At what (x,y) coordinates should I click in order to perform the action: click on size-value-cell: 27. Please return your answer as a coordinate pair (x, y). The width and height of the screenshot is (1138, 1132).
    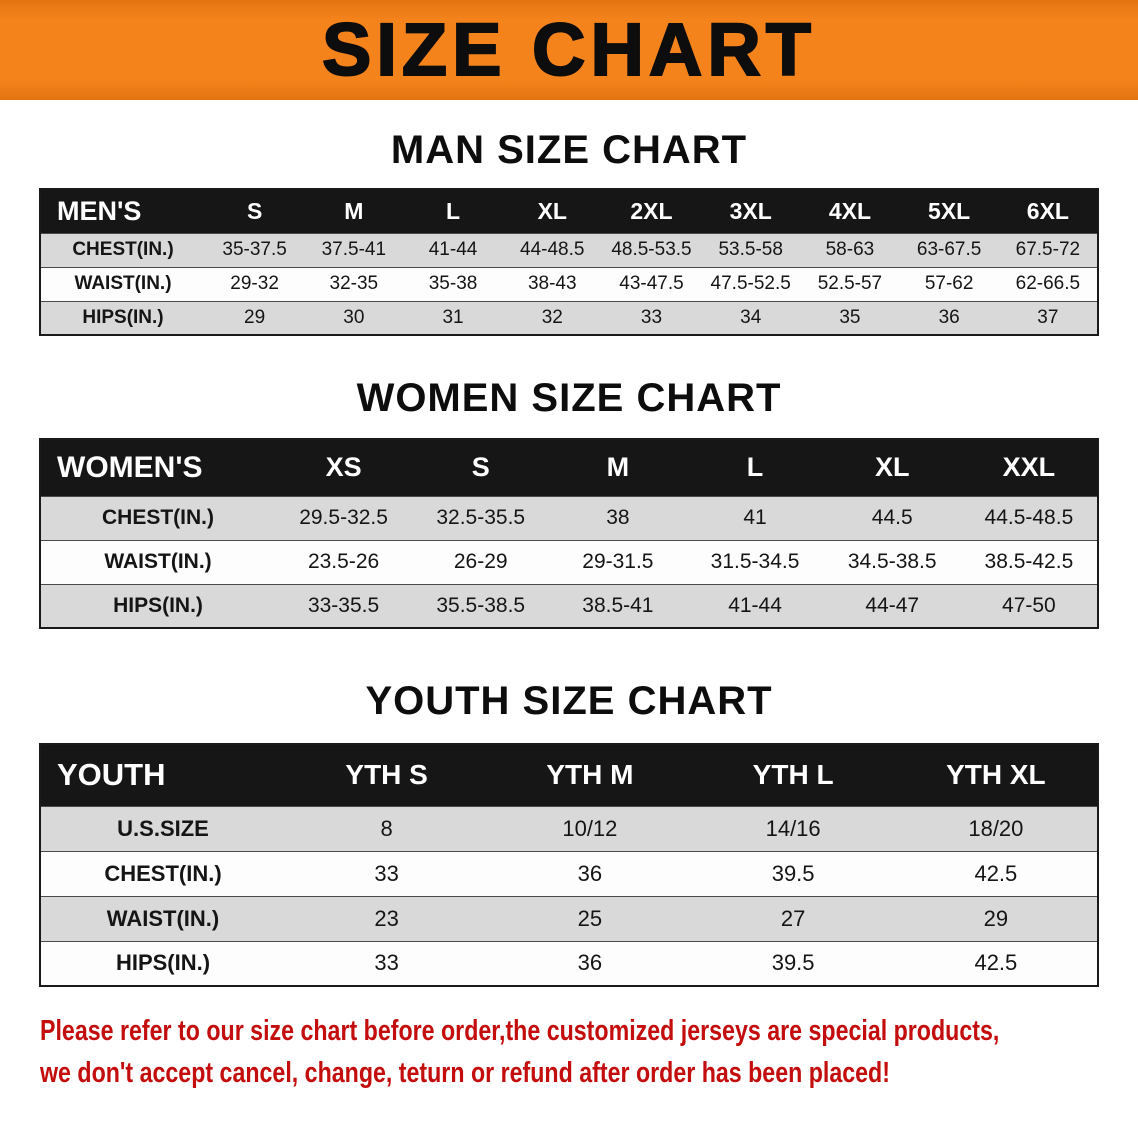
    Looking at the image, I should click on (793, 918).